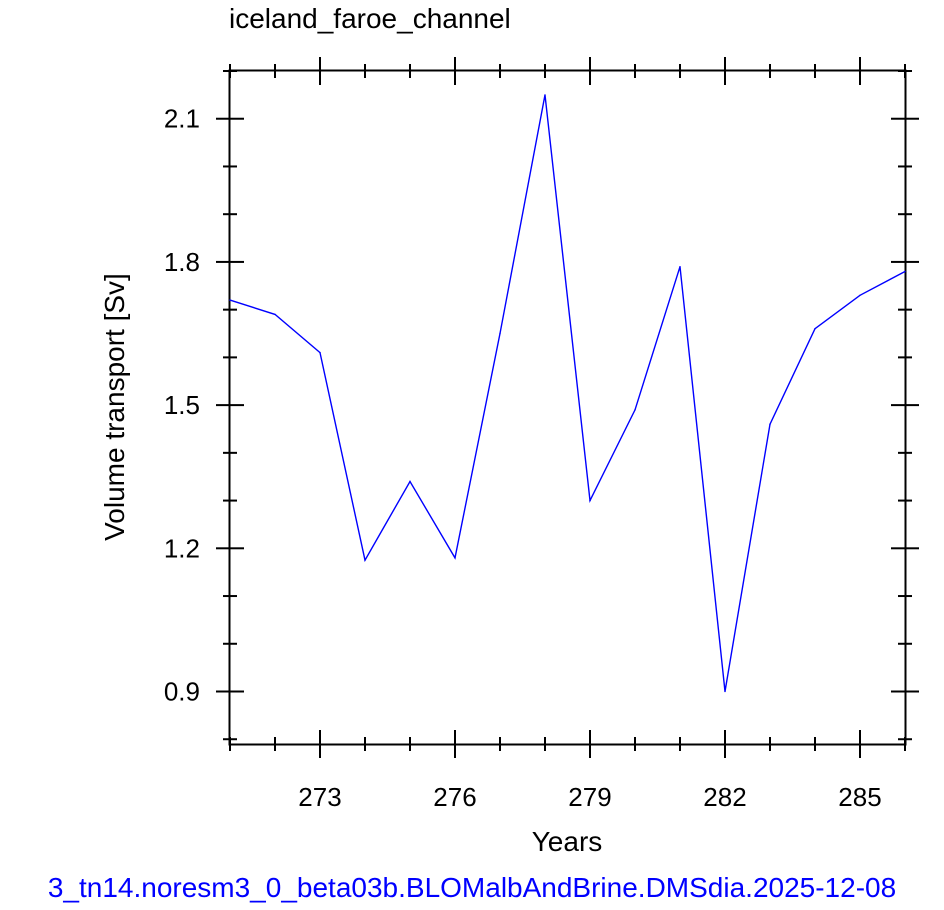  What do you see at coordinates (182, 119) in the screenshot?
I see `y-tick-label: 2.1` at bounding box center [182, 119].